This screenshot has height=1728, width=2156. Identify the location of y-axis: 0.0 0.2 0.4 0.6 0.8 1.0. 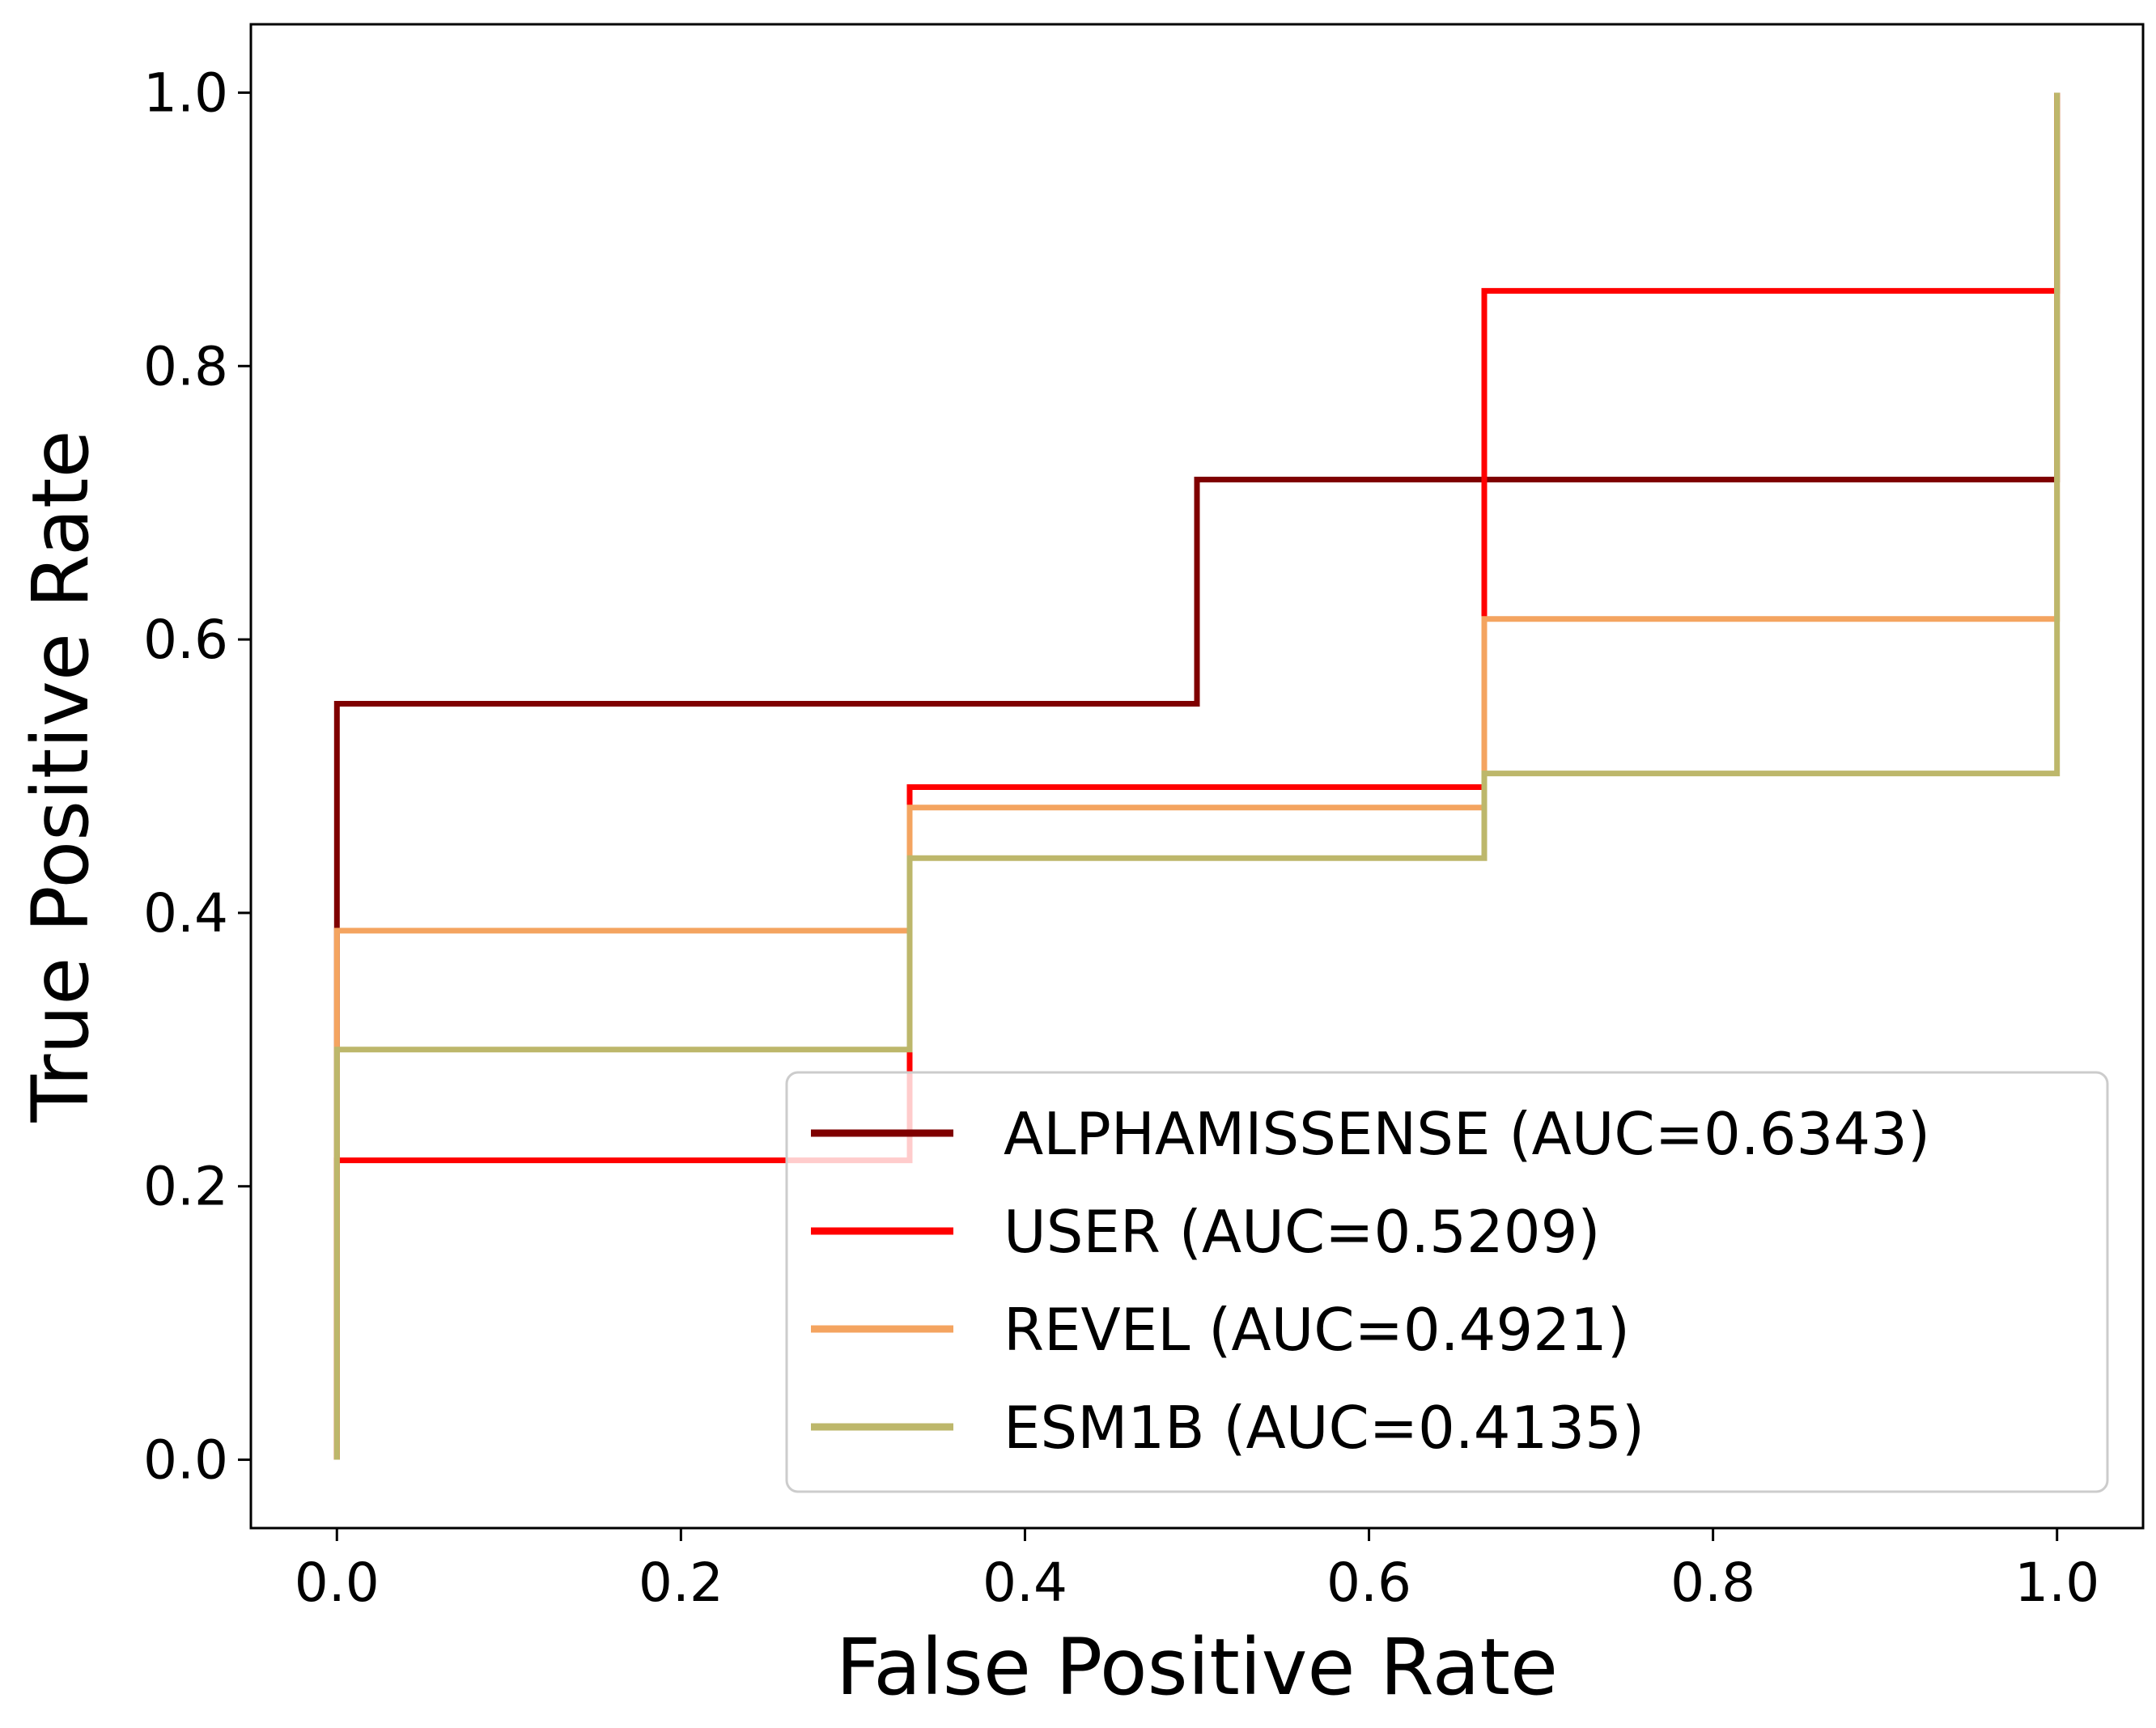
(197, 777).